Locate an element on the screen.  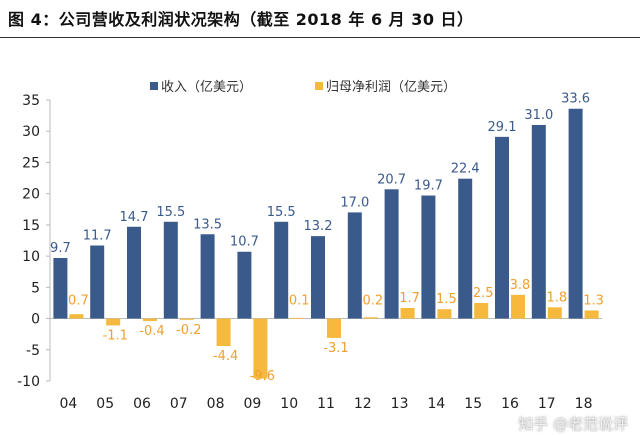
y-tick-label: 5 is located at coordinates (35, 288).